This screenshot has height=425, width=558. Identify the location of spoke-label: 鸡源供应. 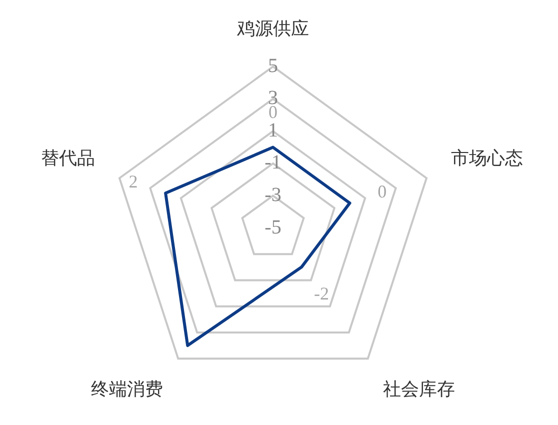
(272, 29).